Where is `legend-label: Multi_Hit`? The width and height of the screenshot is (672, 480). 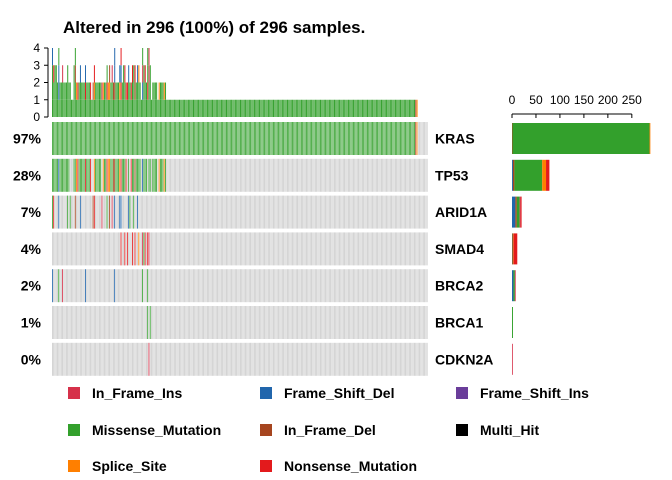 legend-label: Multi_Hit is located at coordinates (509, 430).